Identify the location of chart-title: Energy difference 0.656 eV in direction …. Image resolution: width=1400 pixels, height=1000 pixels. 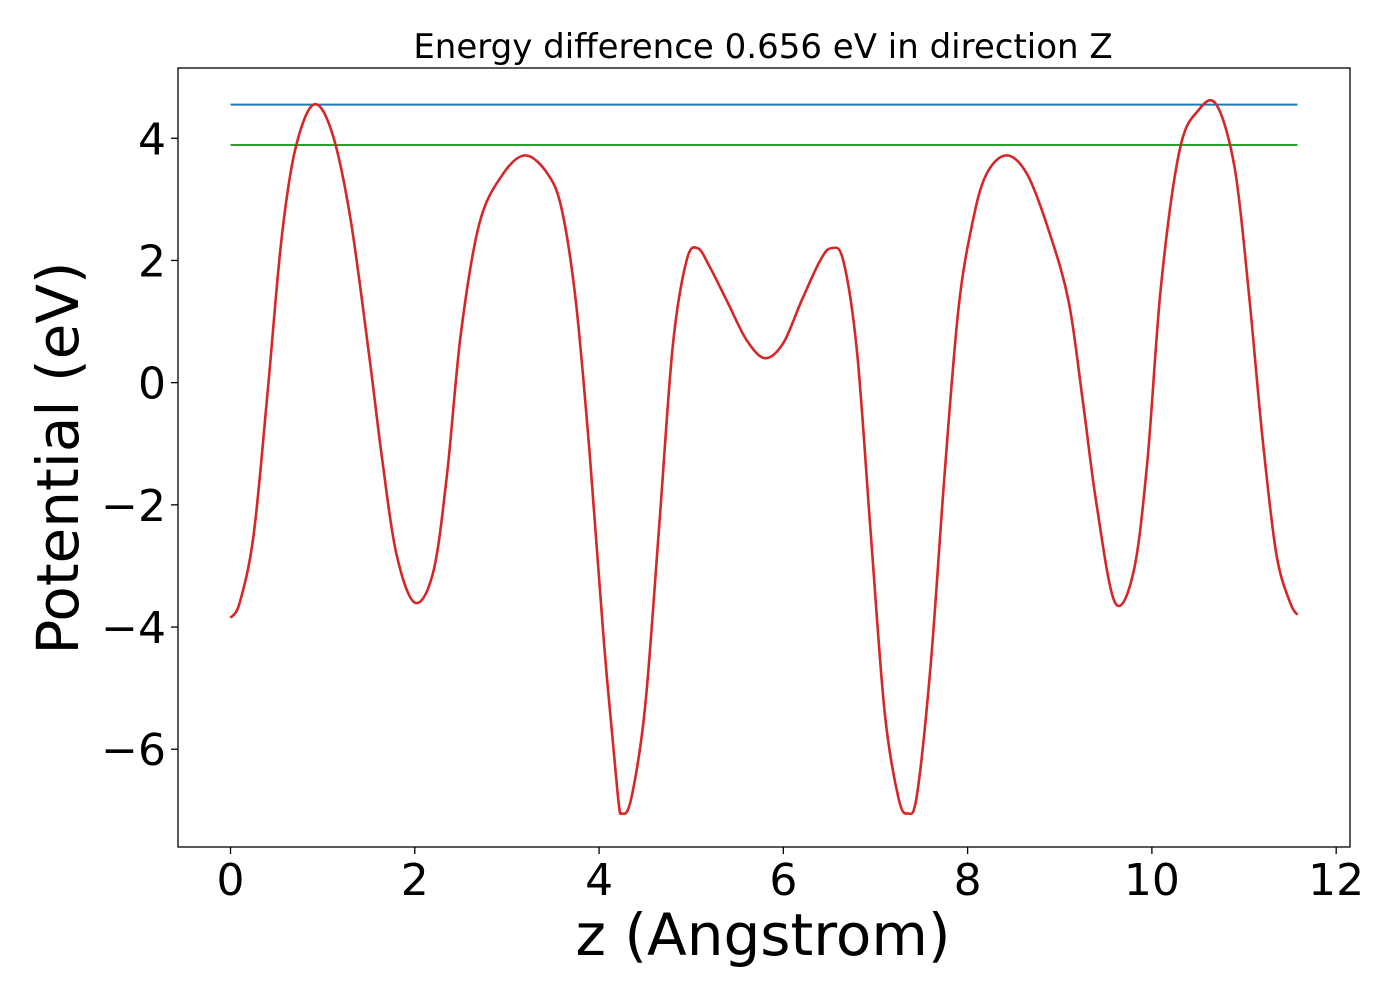
(762, 47).